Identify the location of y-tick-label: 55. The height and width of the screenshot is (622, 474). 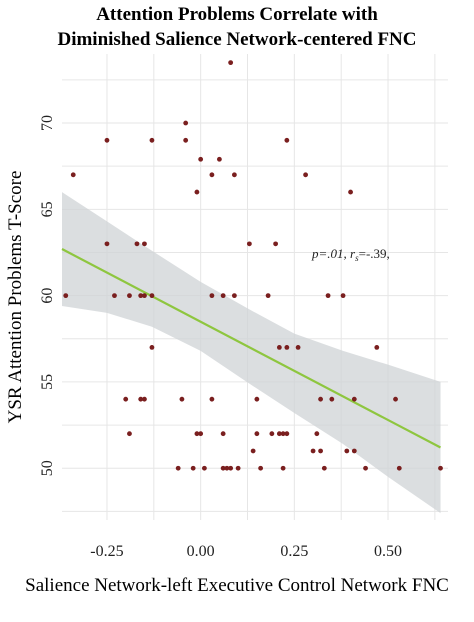
(47, 382).